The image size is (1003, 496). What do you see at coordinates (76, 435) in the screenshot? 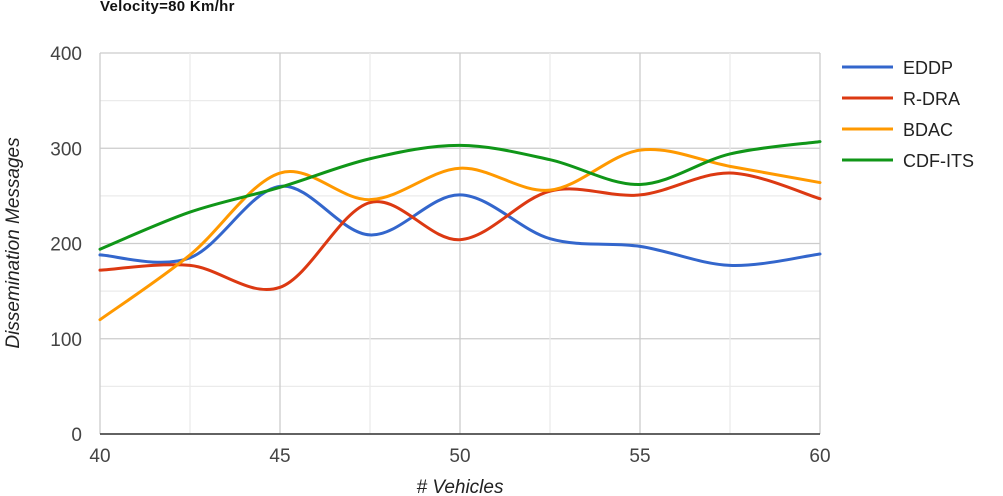
I see `y-tick-label: 0` at bounding box center [76, 435].